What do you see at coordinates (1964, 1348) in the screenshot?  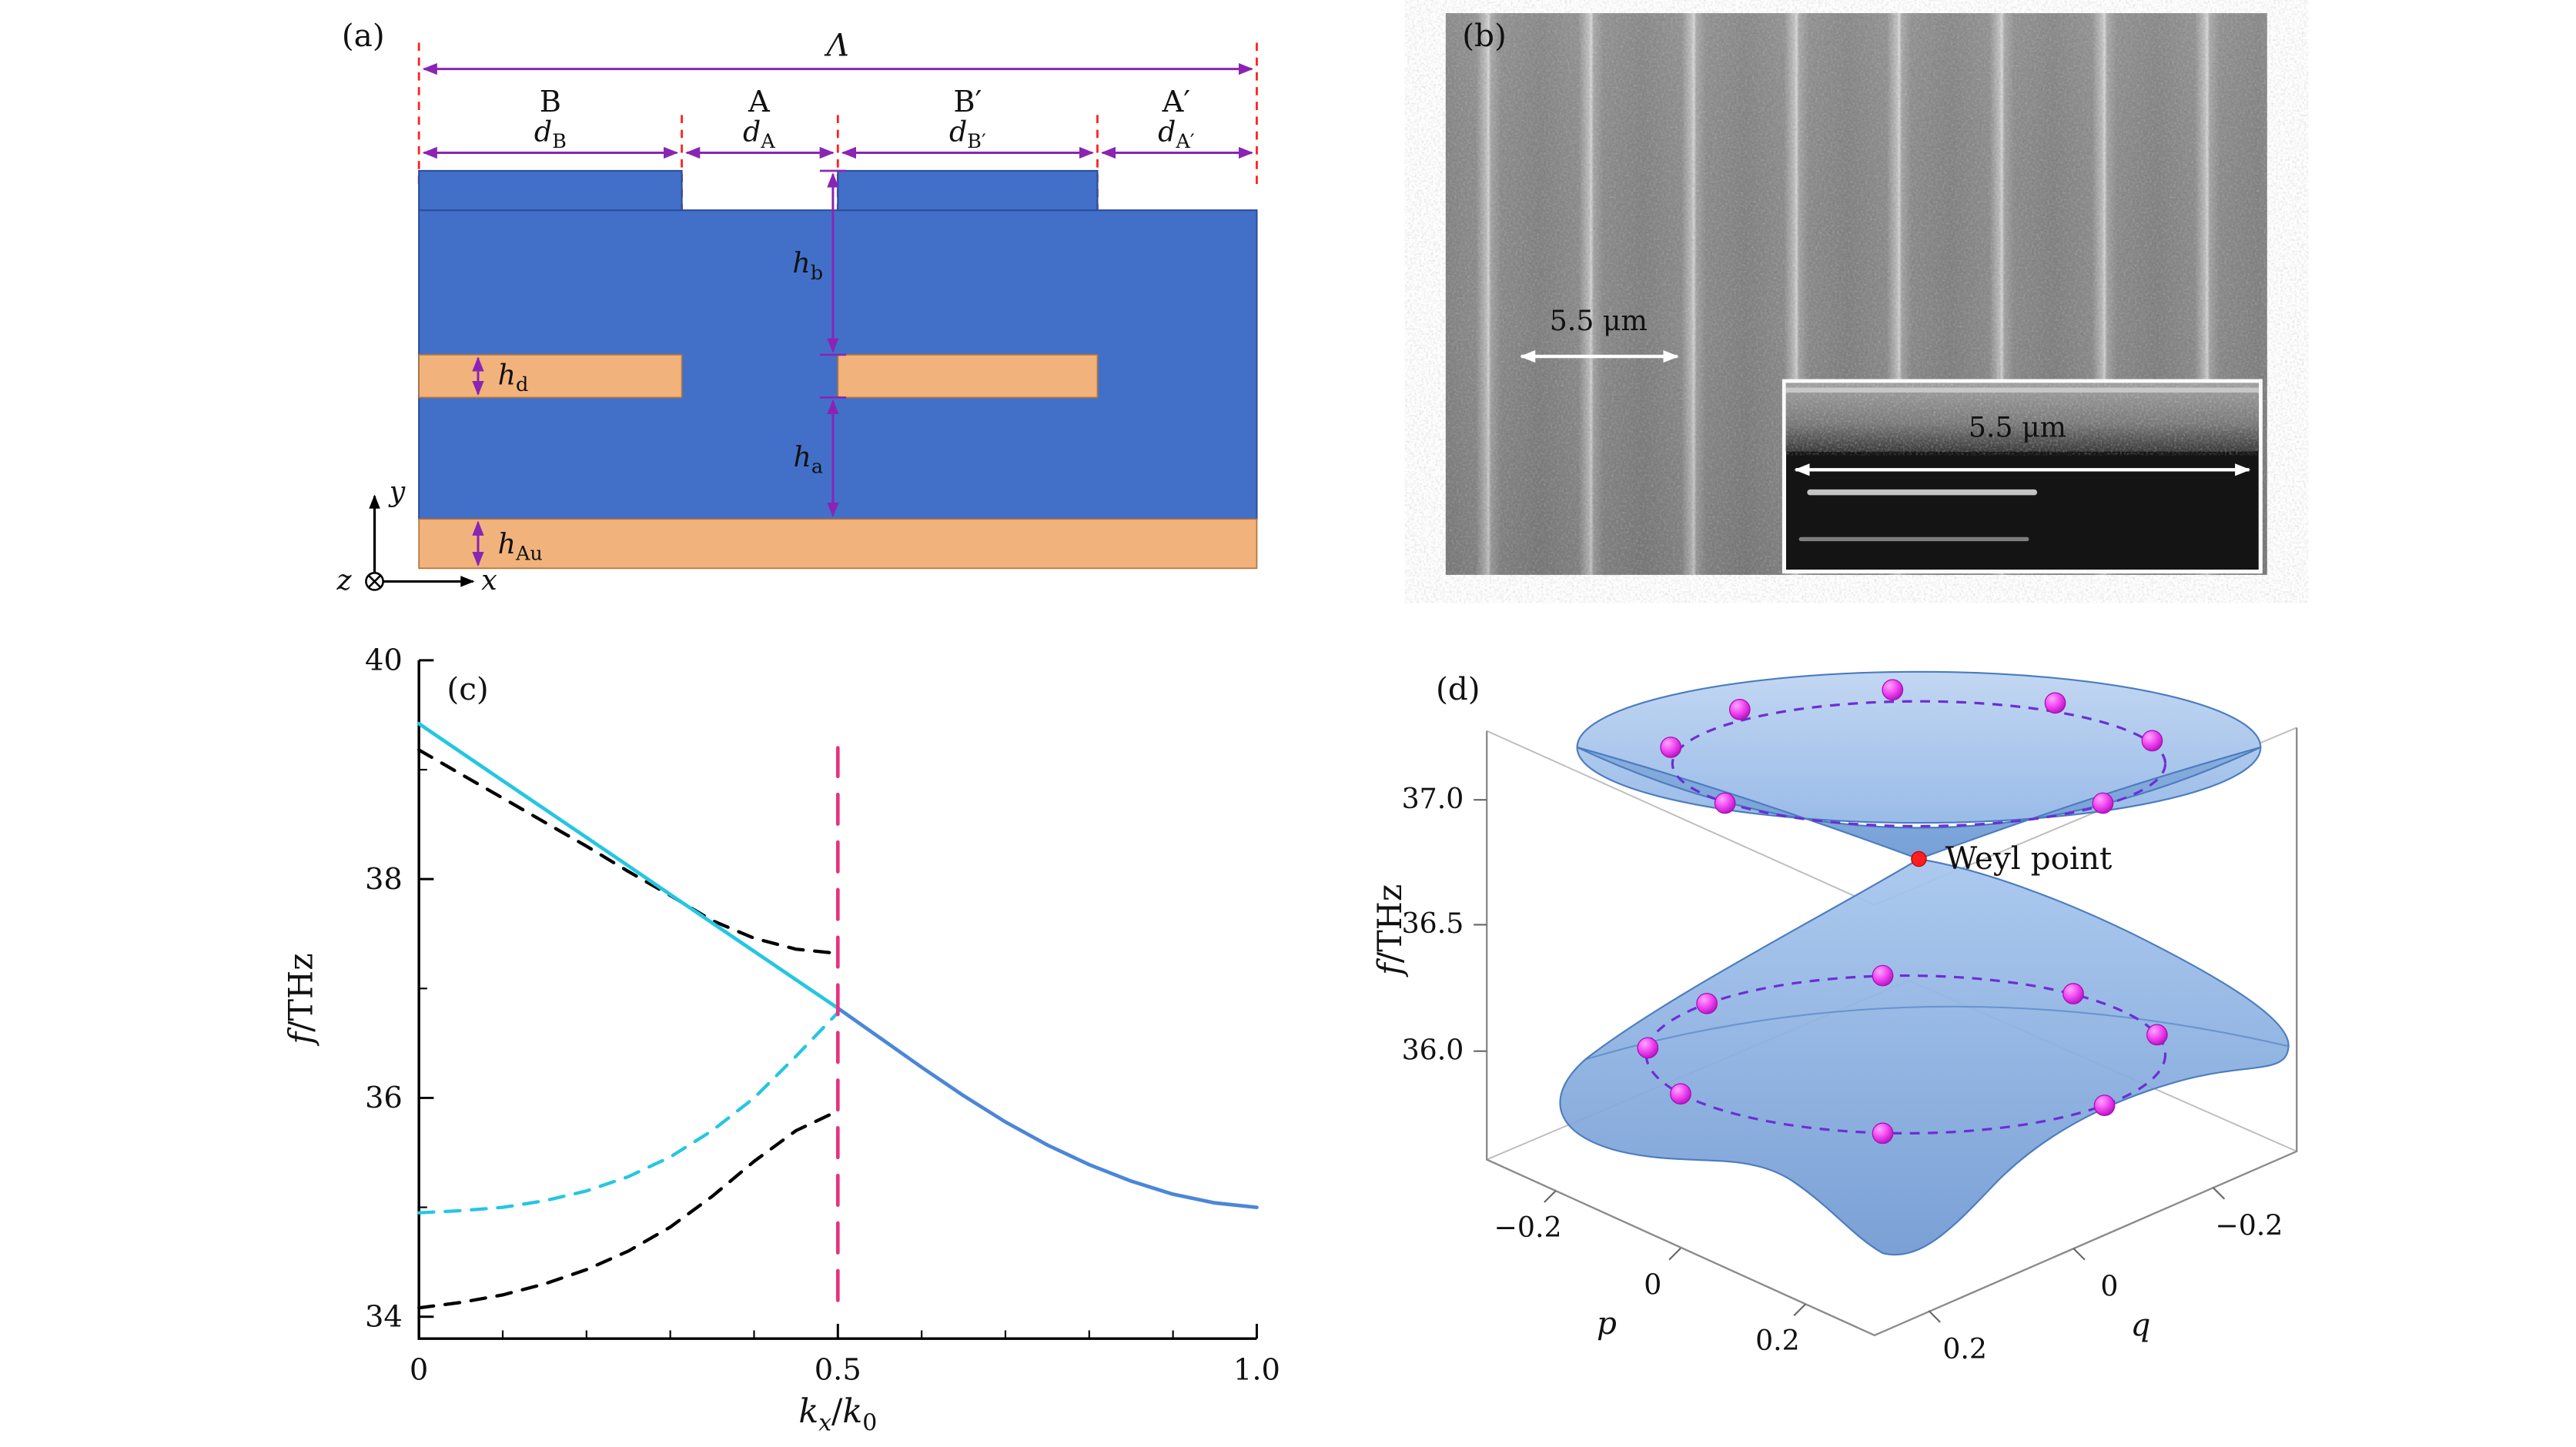 I see `q-tick-label-1: 0.2` at bounding box center [1964, 1348].